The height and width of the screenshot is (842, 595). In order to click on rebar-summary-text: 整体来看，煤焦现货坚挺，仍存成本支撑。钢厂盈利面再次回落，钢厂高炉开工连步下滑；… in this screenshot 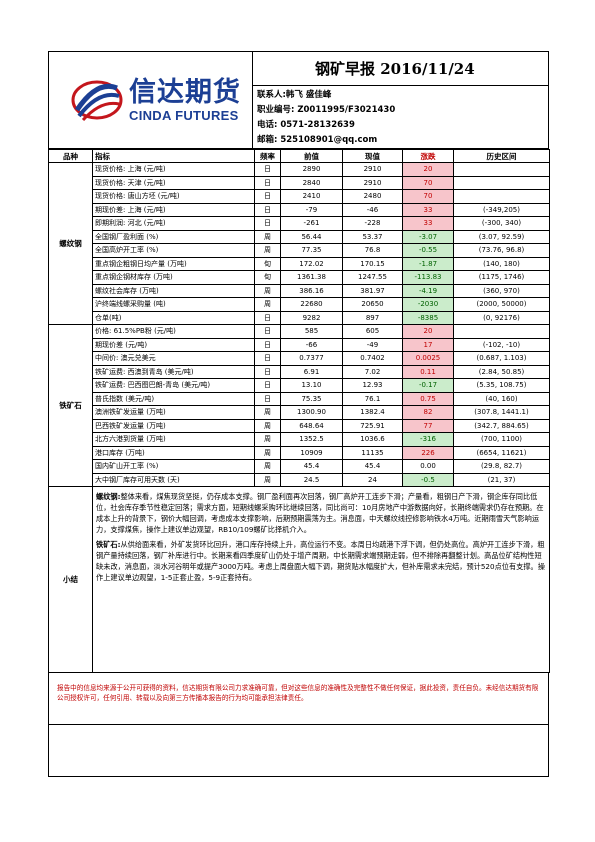, I will do `click(320, 513)`.